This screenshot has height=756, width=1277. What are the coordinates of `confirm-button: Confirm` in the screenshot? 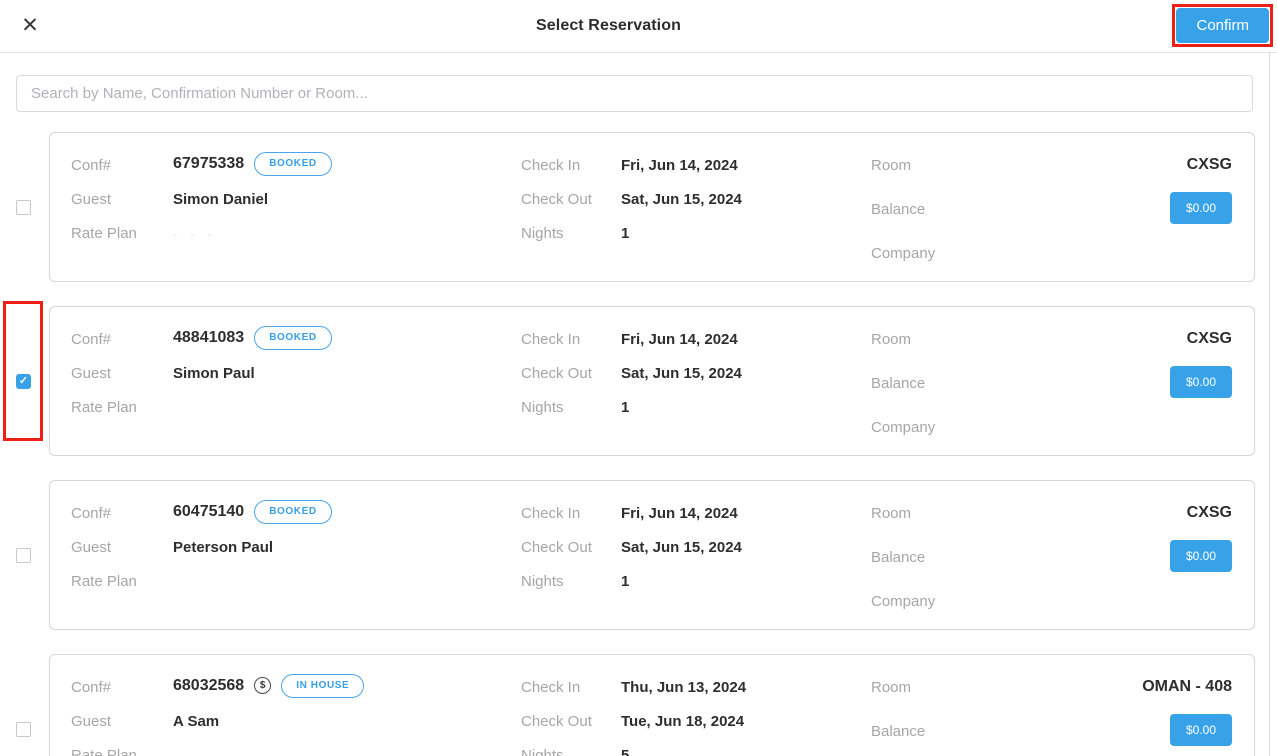 It's located at (1222, 25).